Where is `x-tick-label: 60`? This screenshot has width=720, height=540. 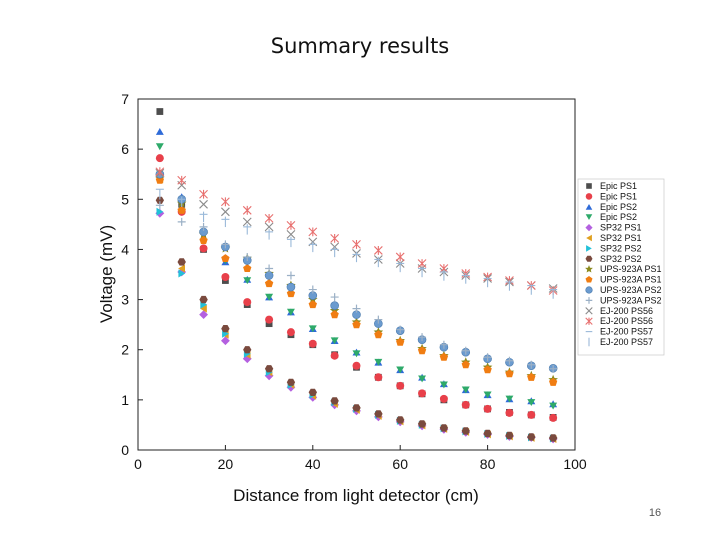
x-tick-label: 60 is located at coordinates (400, 464).